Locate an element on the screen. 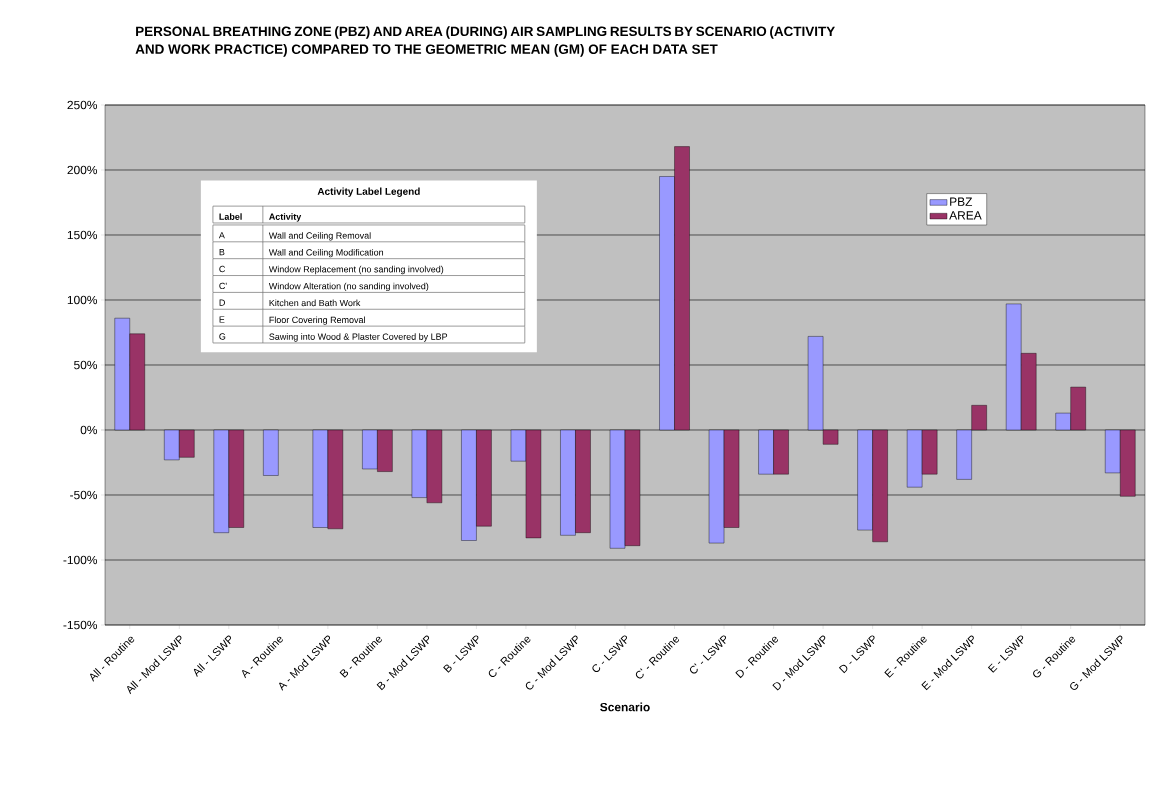 The height and width of the screenshot is (801, 1167). annotation: Wall and Ceiling Modification is located at coordinates (326, 253).